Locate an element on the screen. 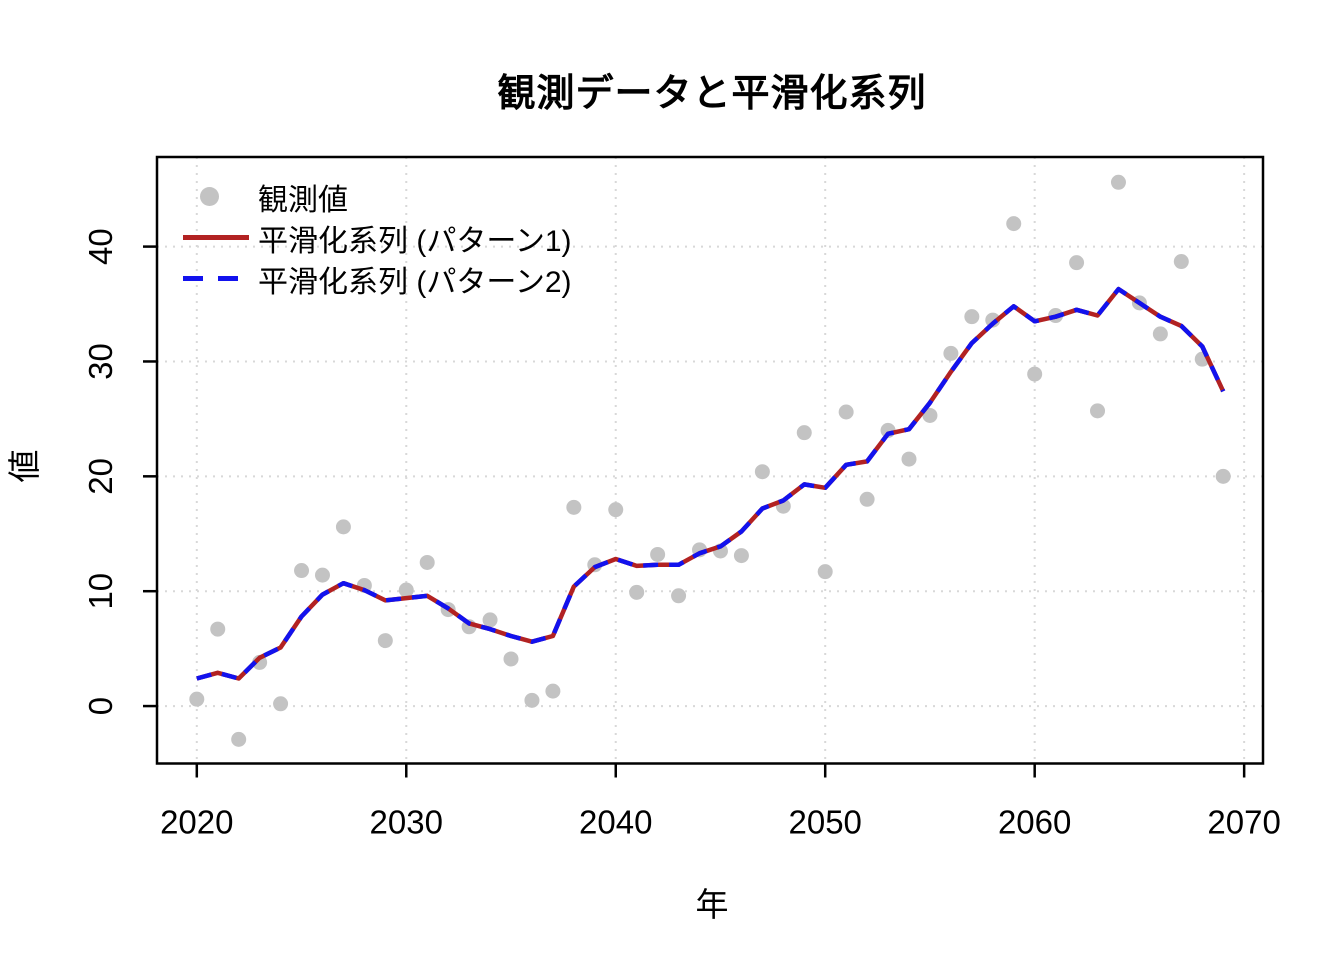 The width and height of the screenshot is (1344, 960). legend-label: 観測値 is located at coordinates (303, 200).